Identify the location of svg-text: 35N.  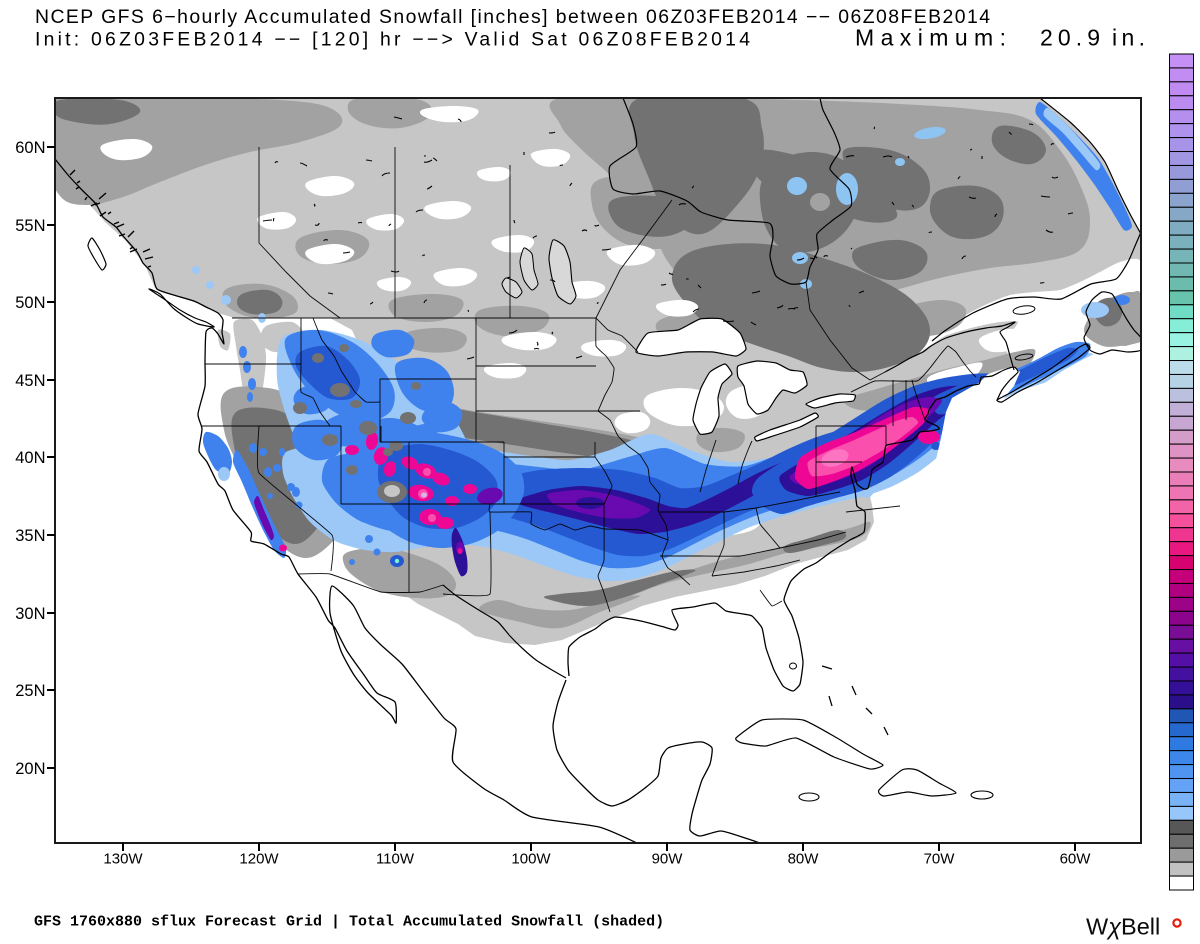
(30, 536).